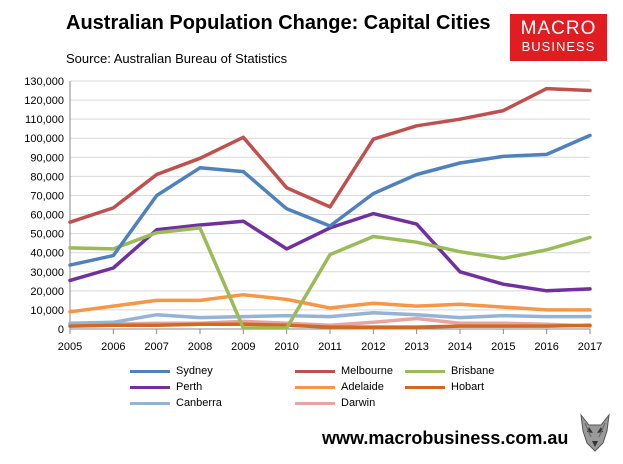 This screenshot has height=464, width=623. Describe the element at coordinates (47, 158) in the screenshot. I see `y-tick-label: 90,000` at that location.